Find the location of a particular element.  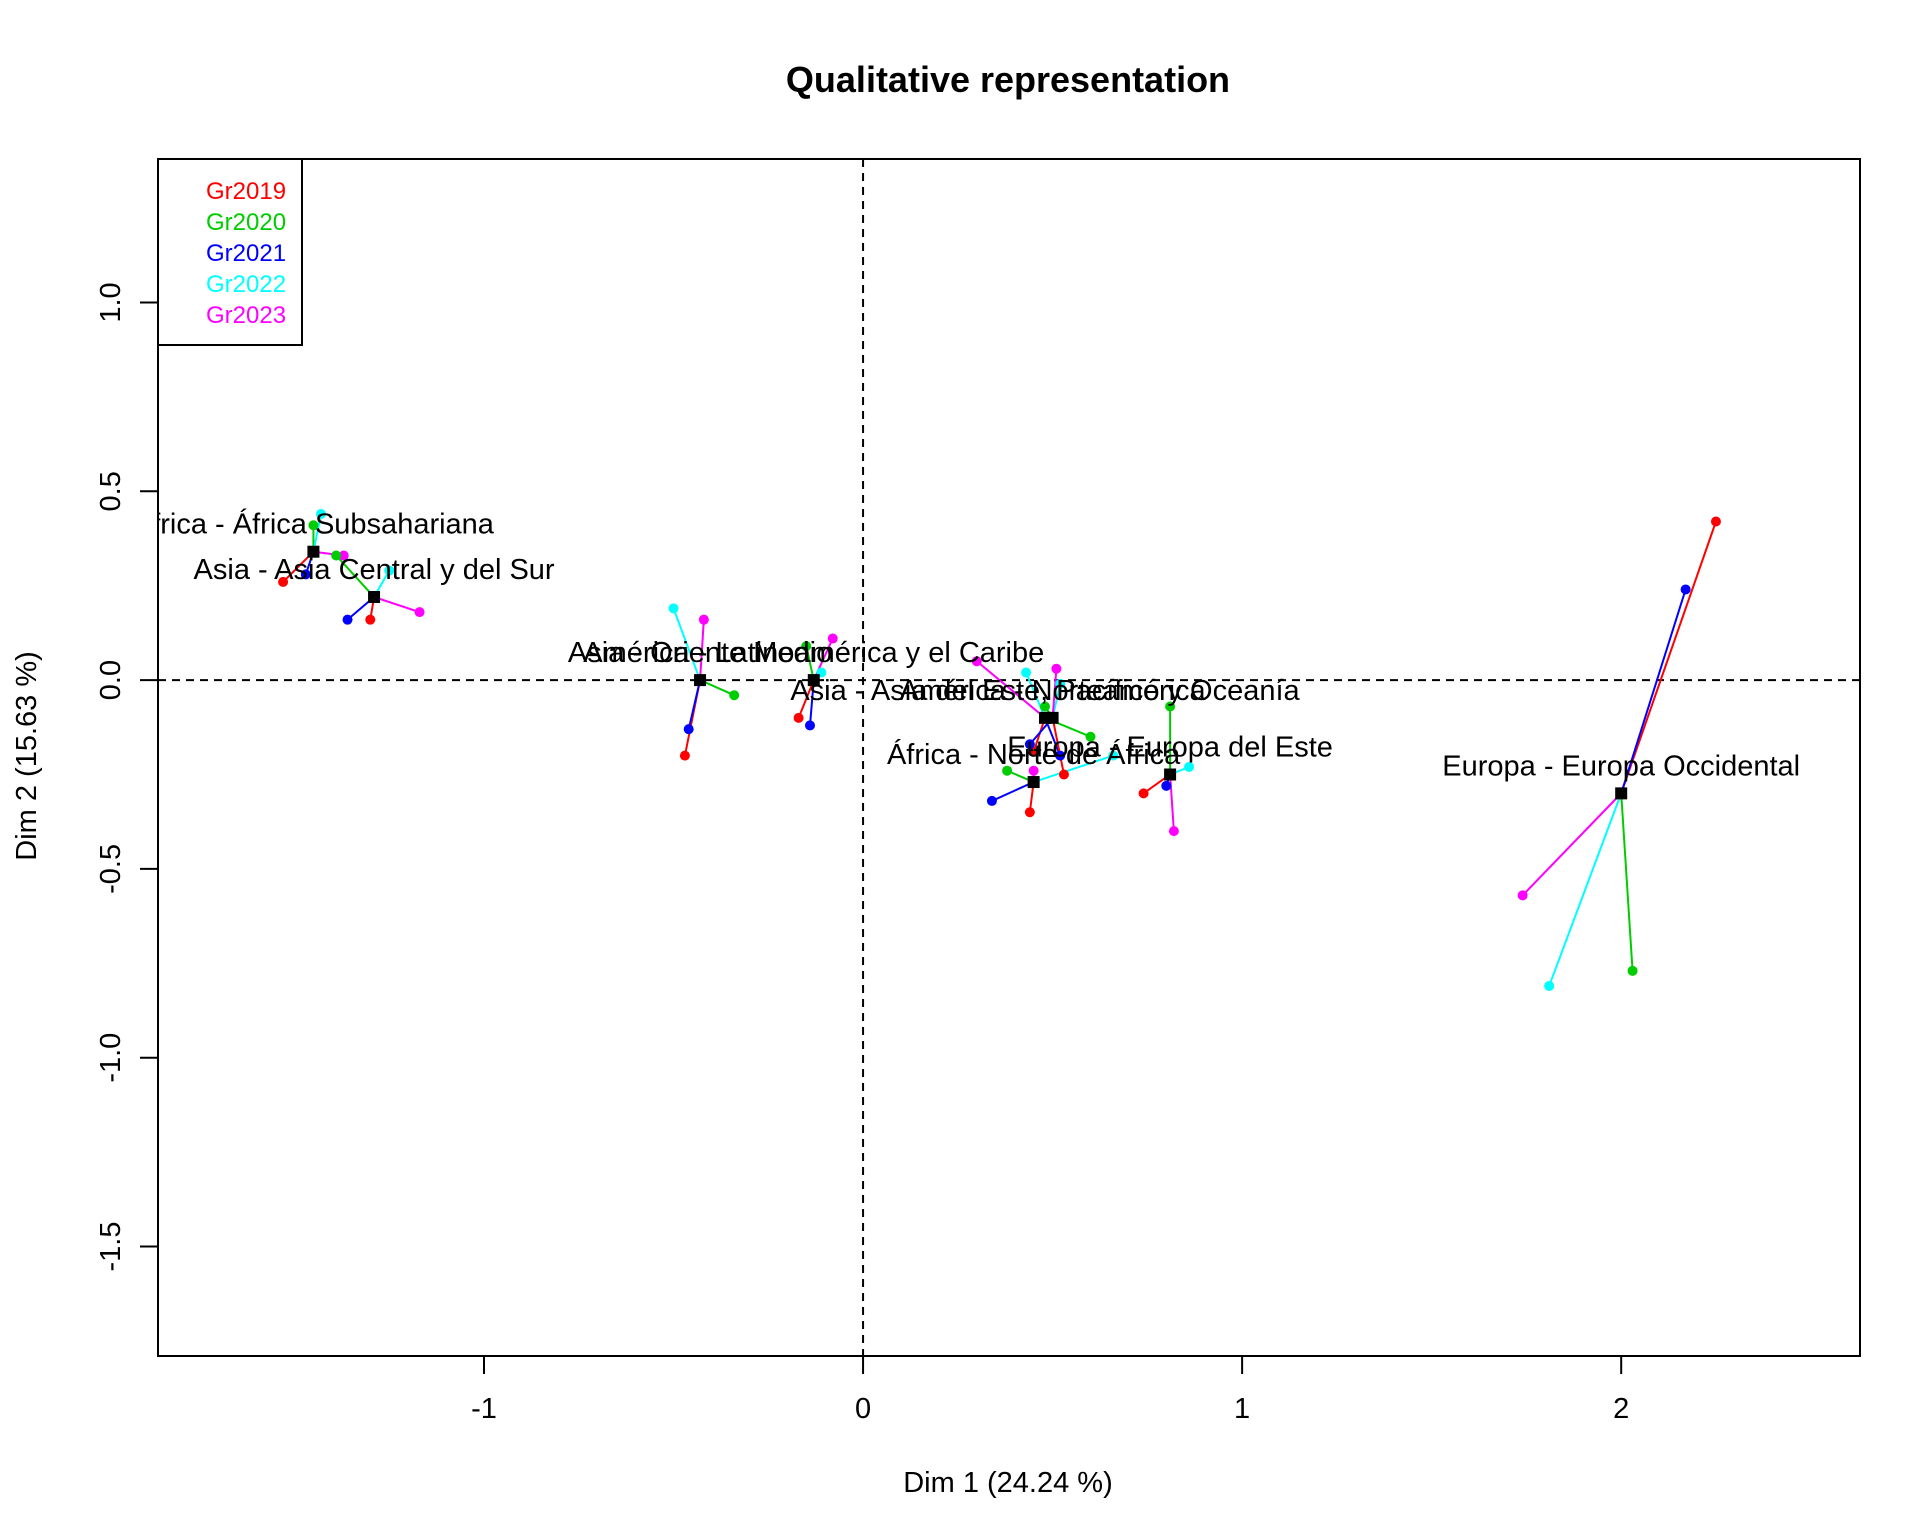

category-label-7: Europa - Europa del Este is located at coordinates (1170, 747).